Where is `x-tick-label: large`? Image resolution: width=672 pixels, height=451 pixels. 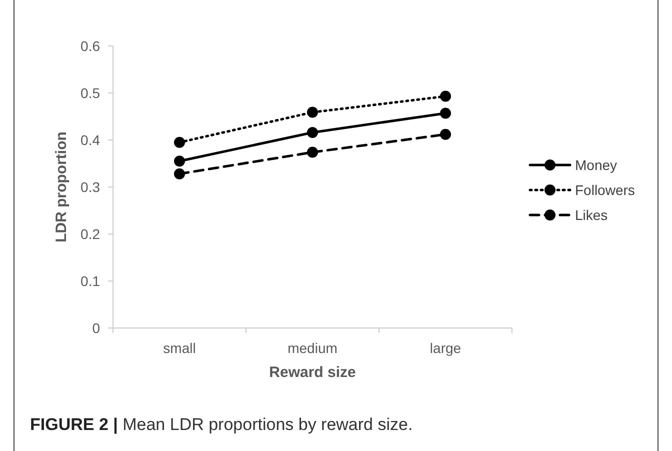 x-tick-label: large is located at coordinates (446, 348).